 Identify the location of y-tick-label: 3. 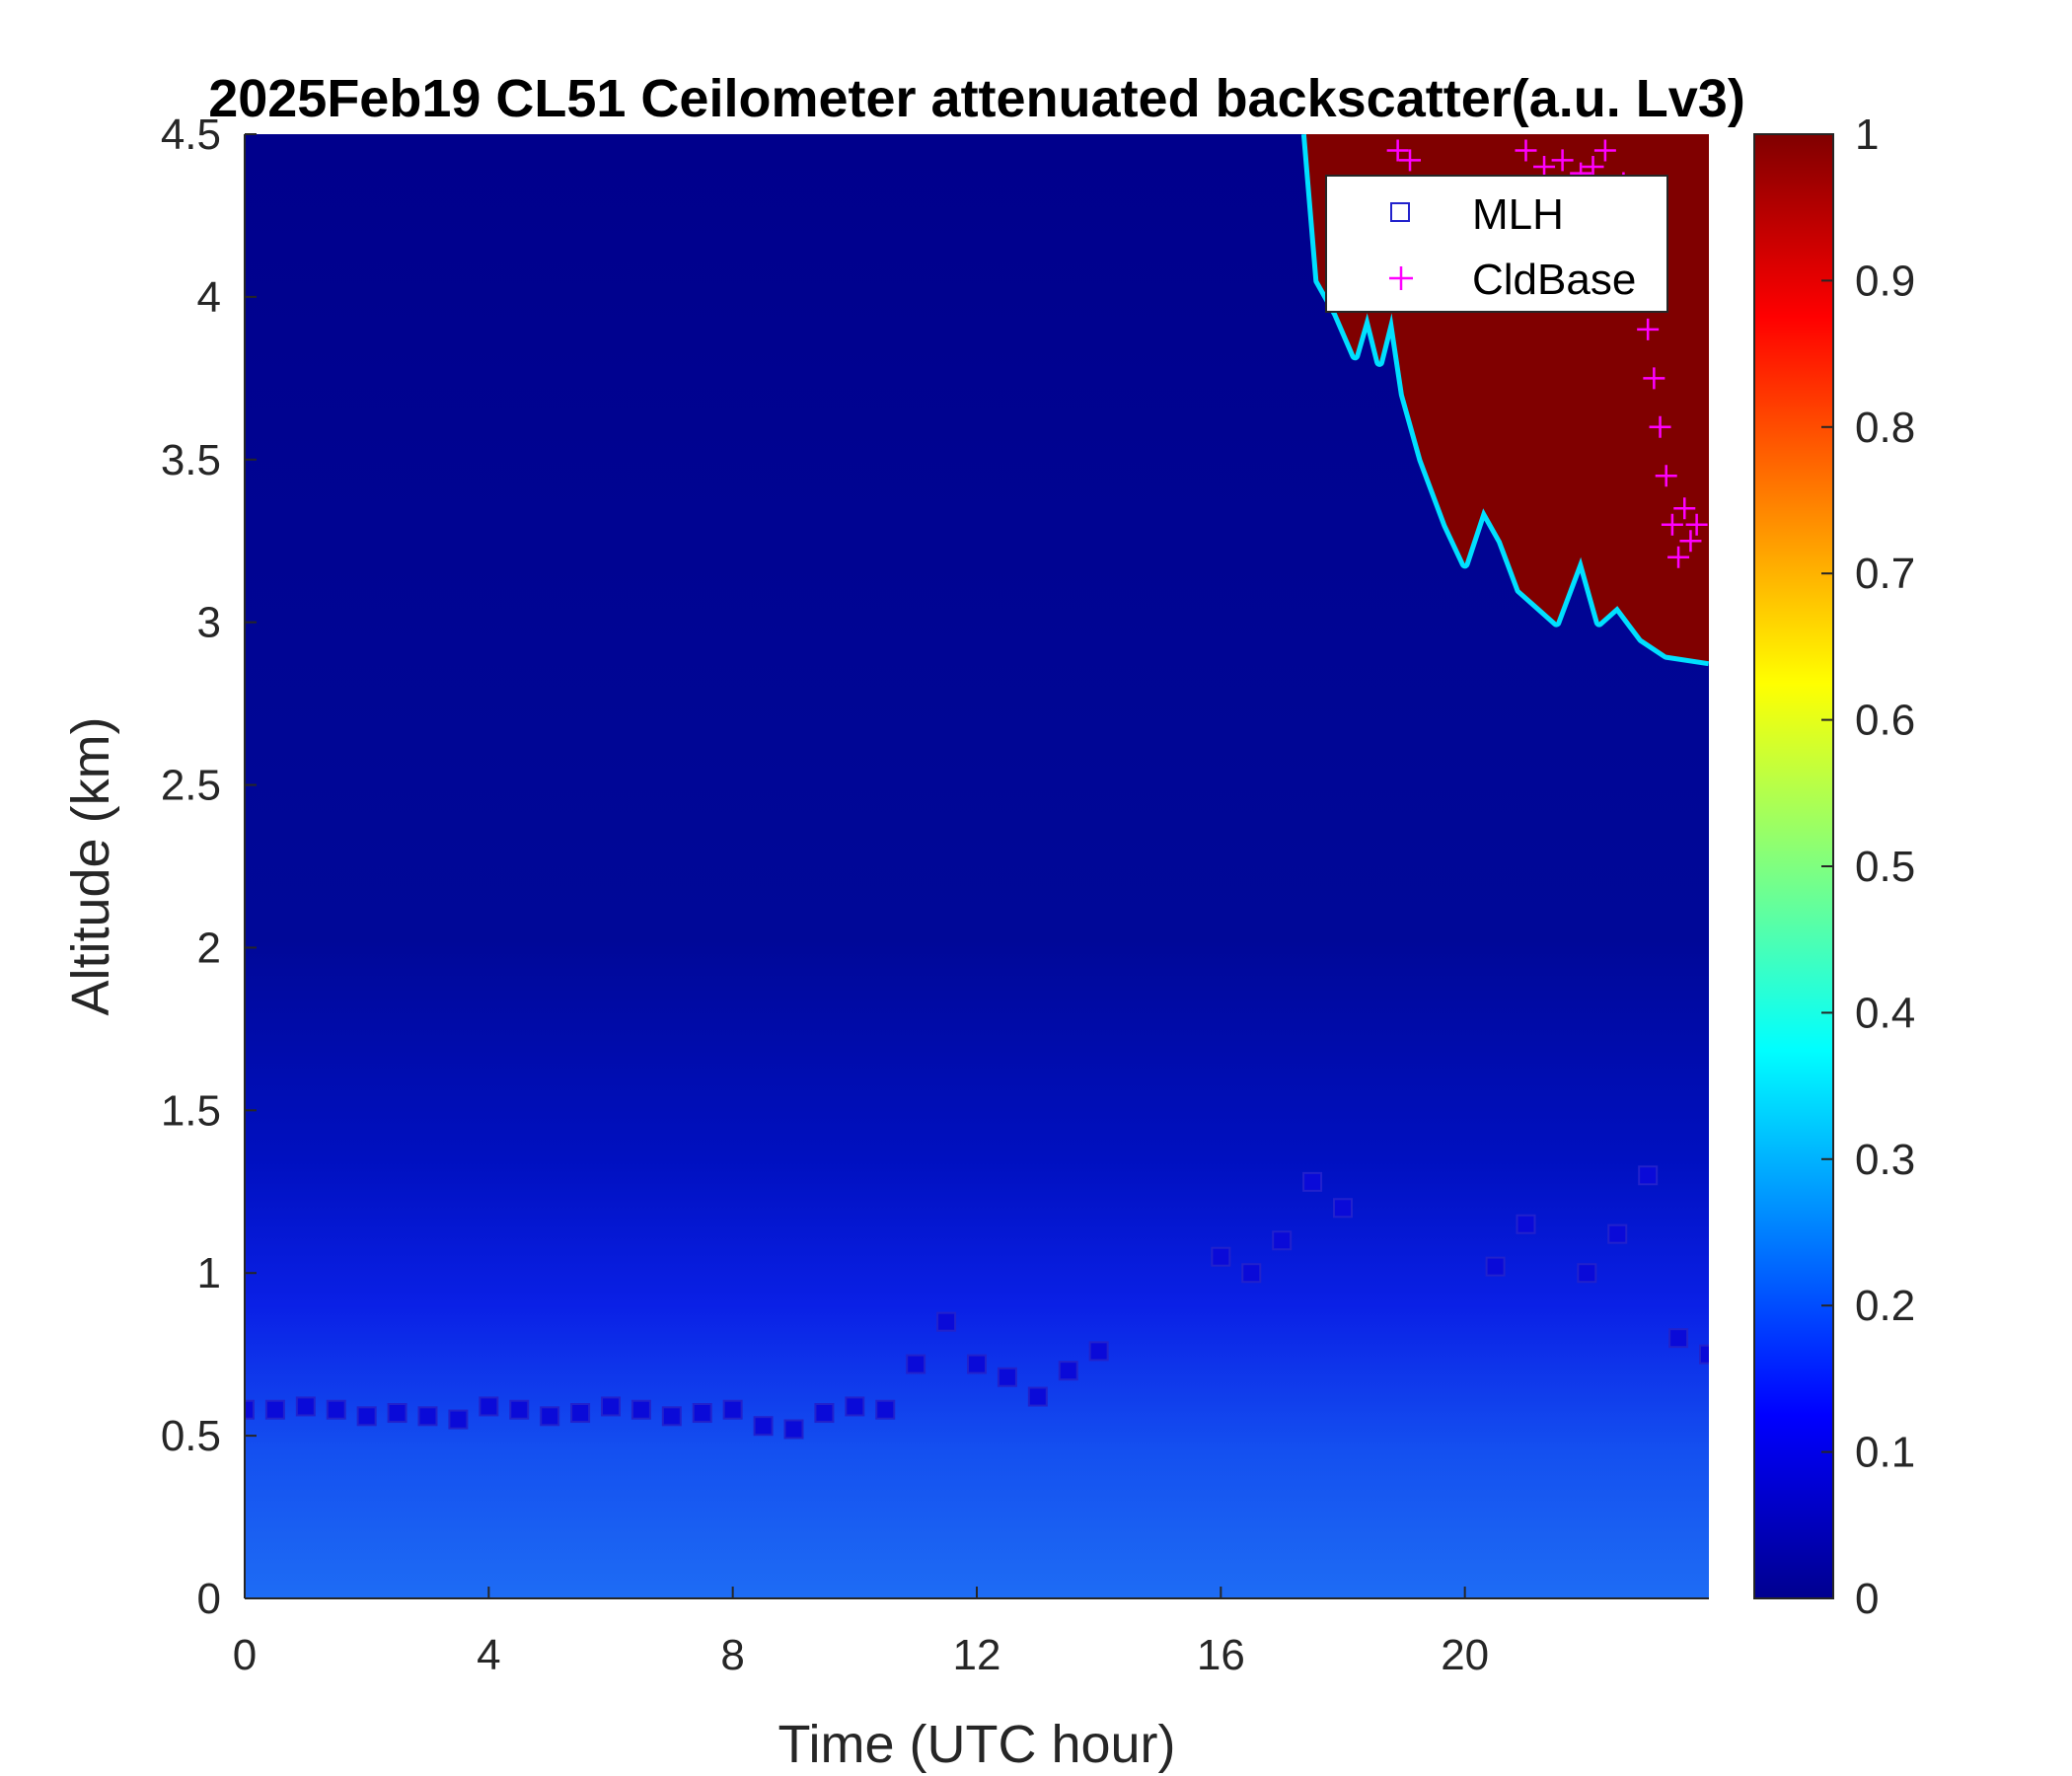
(209, 623).